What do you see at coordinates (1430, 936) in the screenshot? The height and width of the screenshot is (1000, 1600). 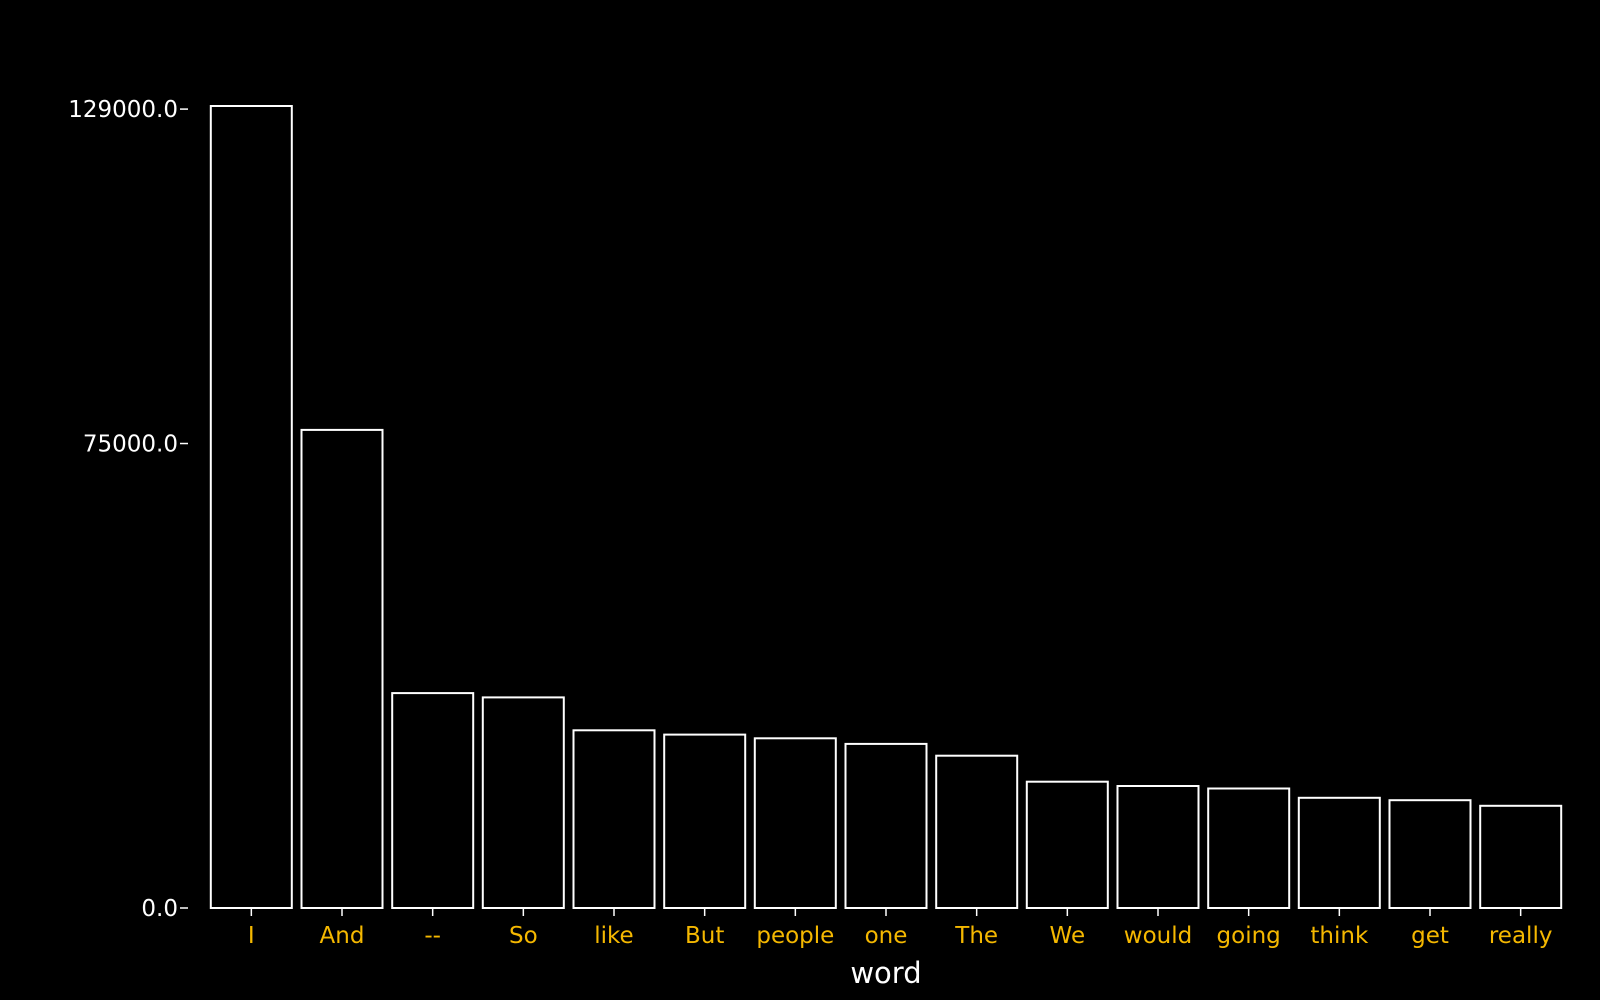 I see `x-tick-label: get` at bounding box center [1430, 936].